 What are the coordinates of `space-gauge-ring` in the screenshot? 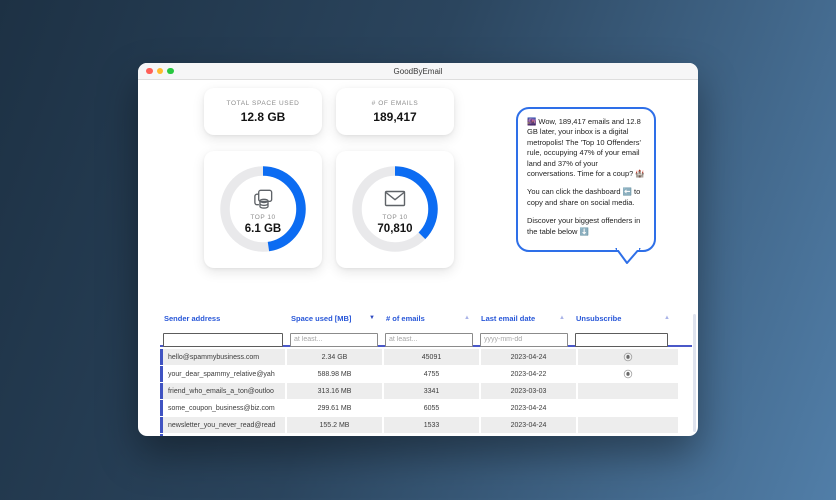 It's located at (263, 209).